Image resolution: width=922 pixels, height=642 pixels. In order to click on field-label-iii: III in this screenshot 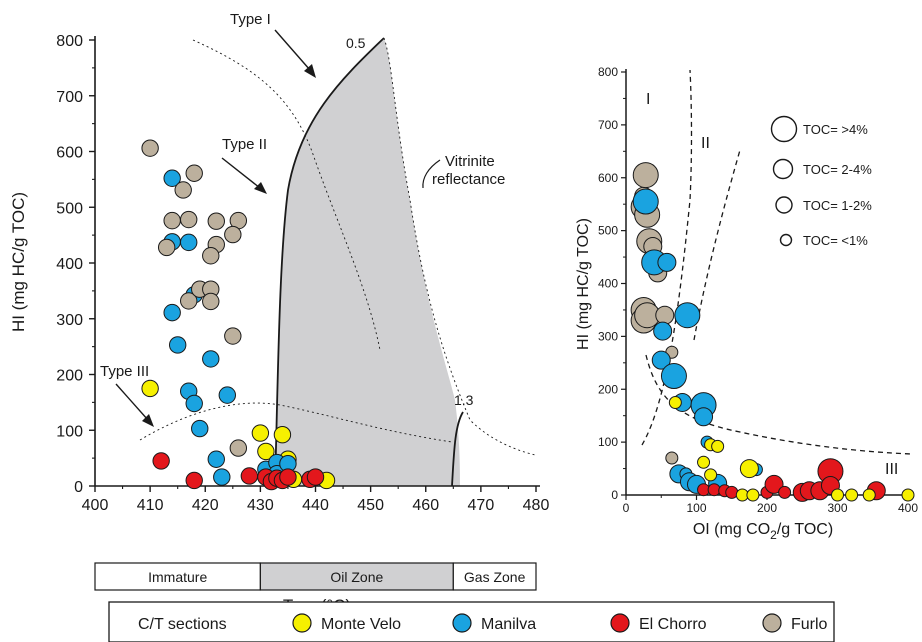, I will do `click(891, 469)`.